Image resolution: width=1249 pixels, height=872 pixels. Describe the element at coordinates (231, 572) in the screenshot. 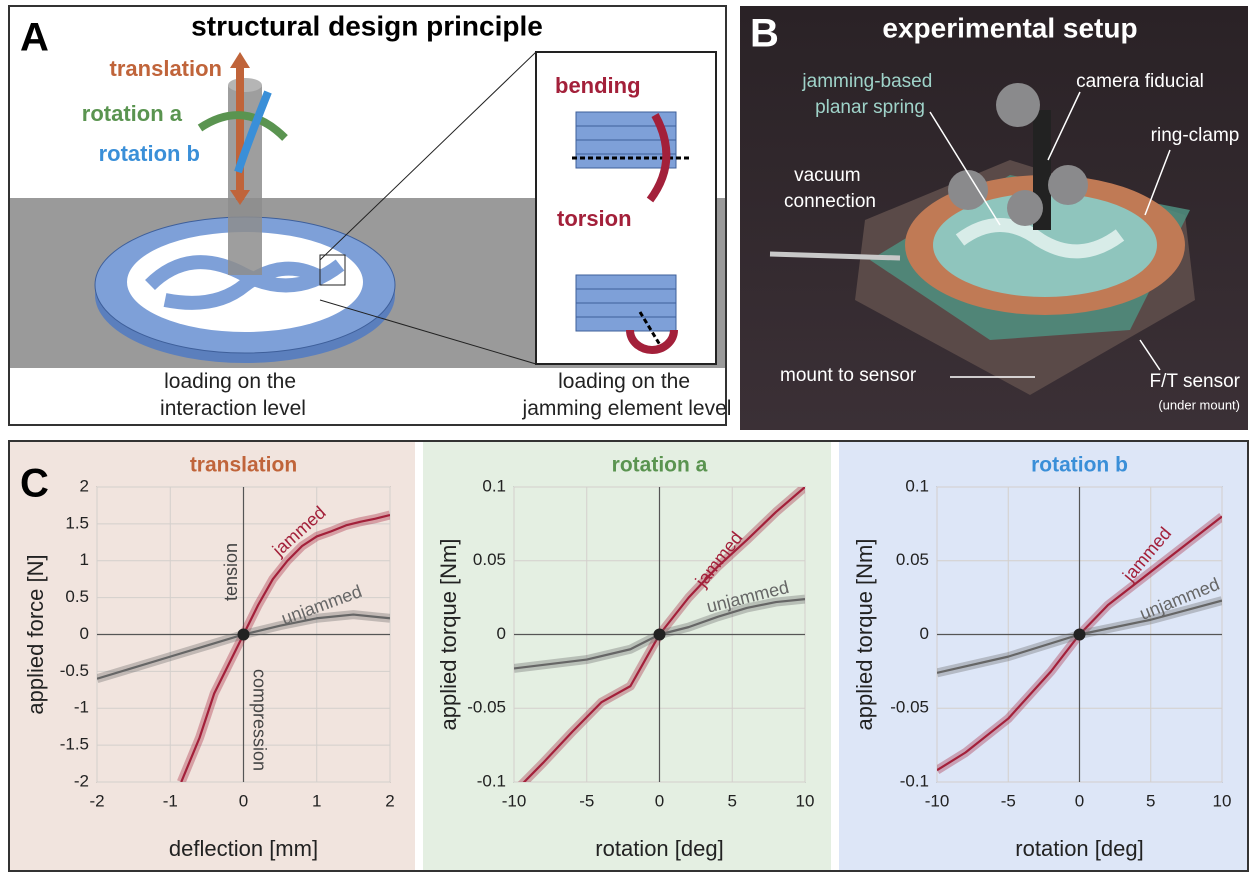

I see `annotation: tension` at that location.